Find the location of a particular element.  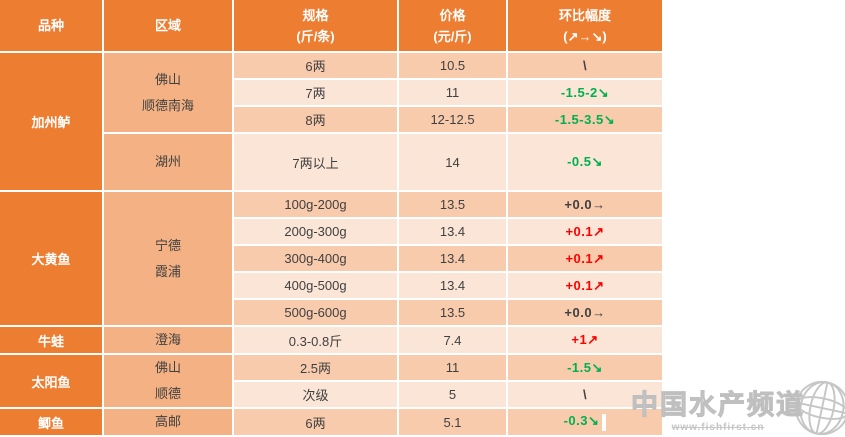

header-row: 品种 区域 规格 (斤/条) 价格 (元/斤) 环比幅度 (↗→↘) is located at coordinates (331, 25).